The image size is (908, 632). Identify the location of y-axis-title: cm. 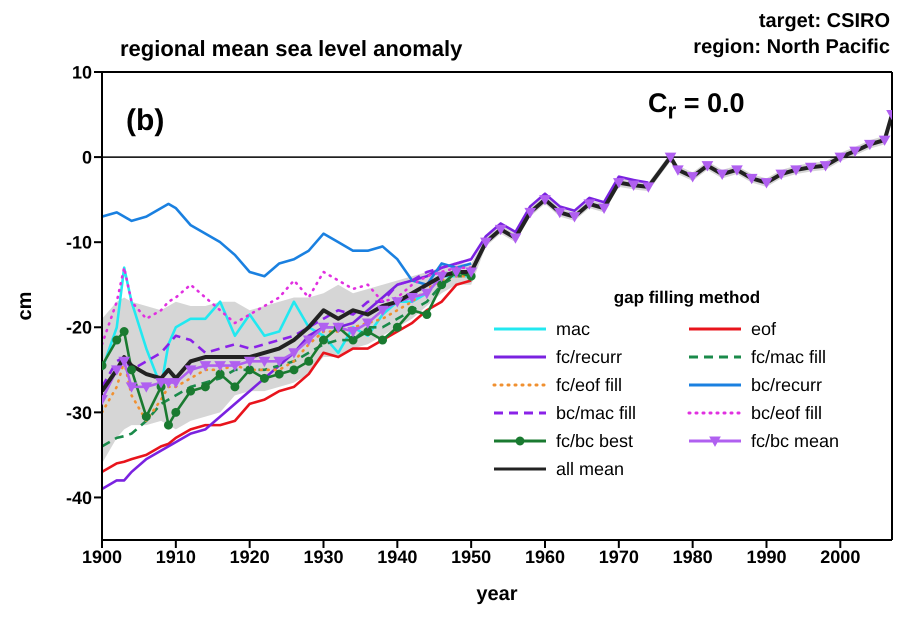
(25, 306).